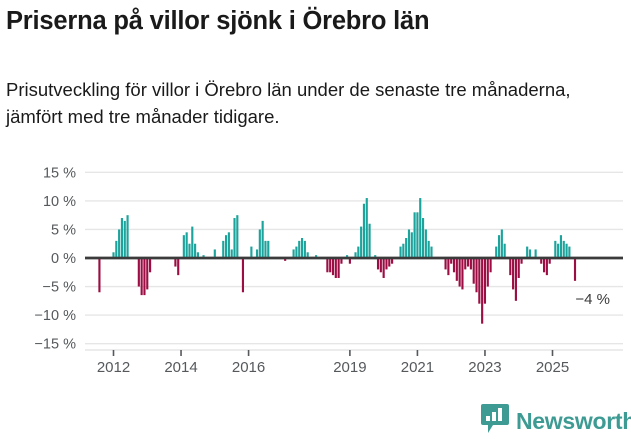 Image resolution: width=631 pixels, height=439 pixels. I want to click on x-axis: 2012 2014 2016 2019 2021 2023 2025, so click(354, 362).